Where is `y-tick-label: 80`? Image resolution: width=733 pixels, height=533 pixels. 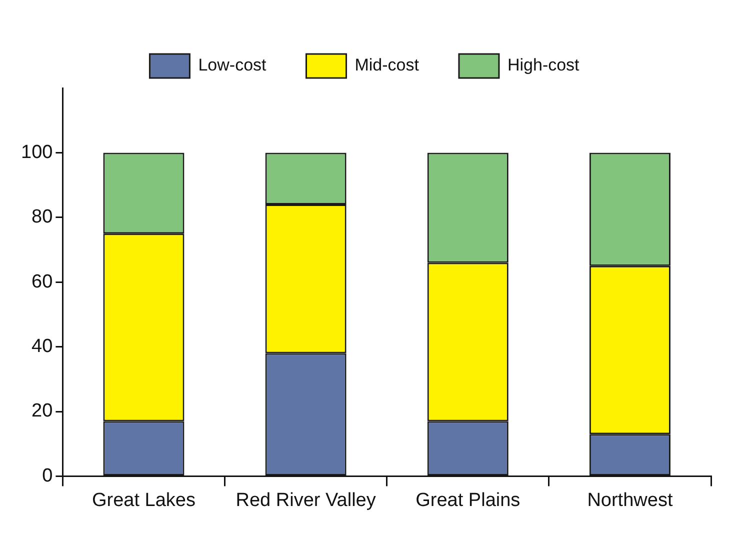
y-tick-label: 80 is located at coordinates (42, 217).